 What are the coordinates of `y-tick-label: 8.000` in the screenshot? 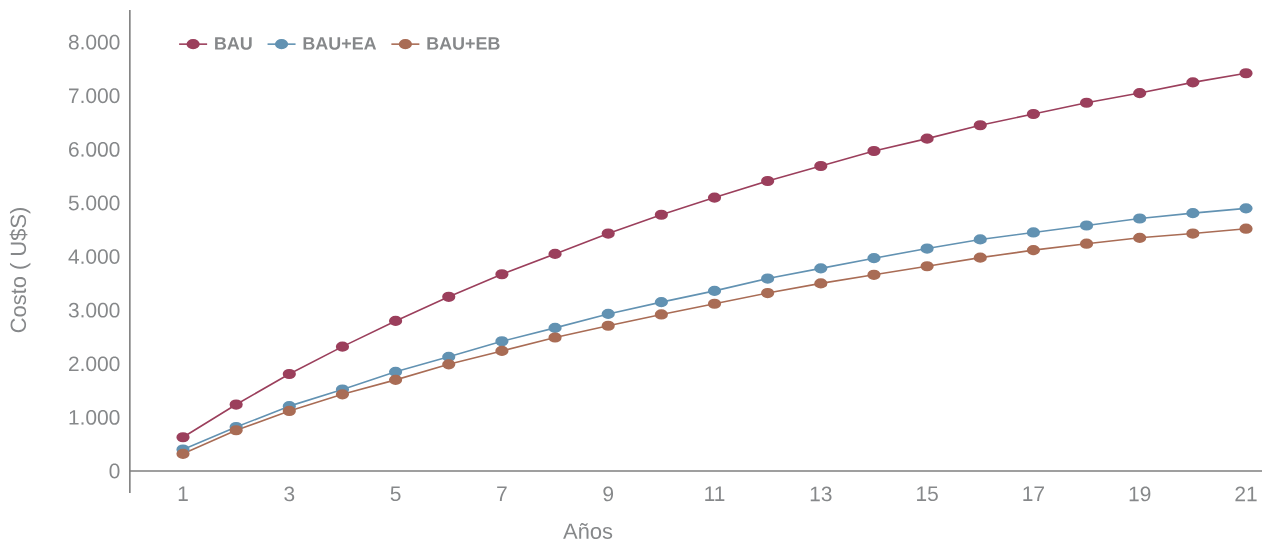 It's located at (94, 42).